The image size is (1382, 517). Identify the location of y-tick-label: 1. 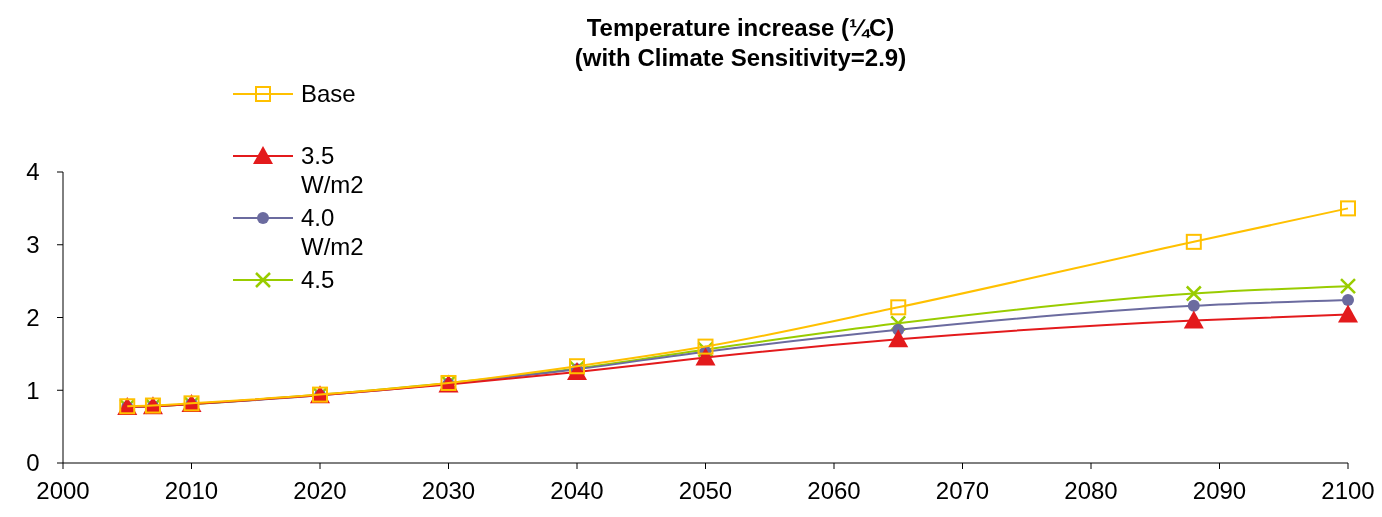
(33, 390).